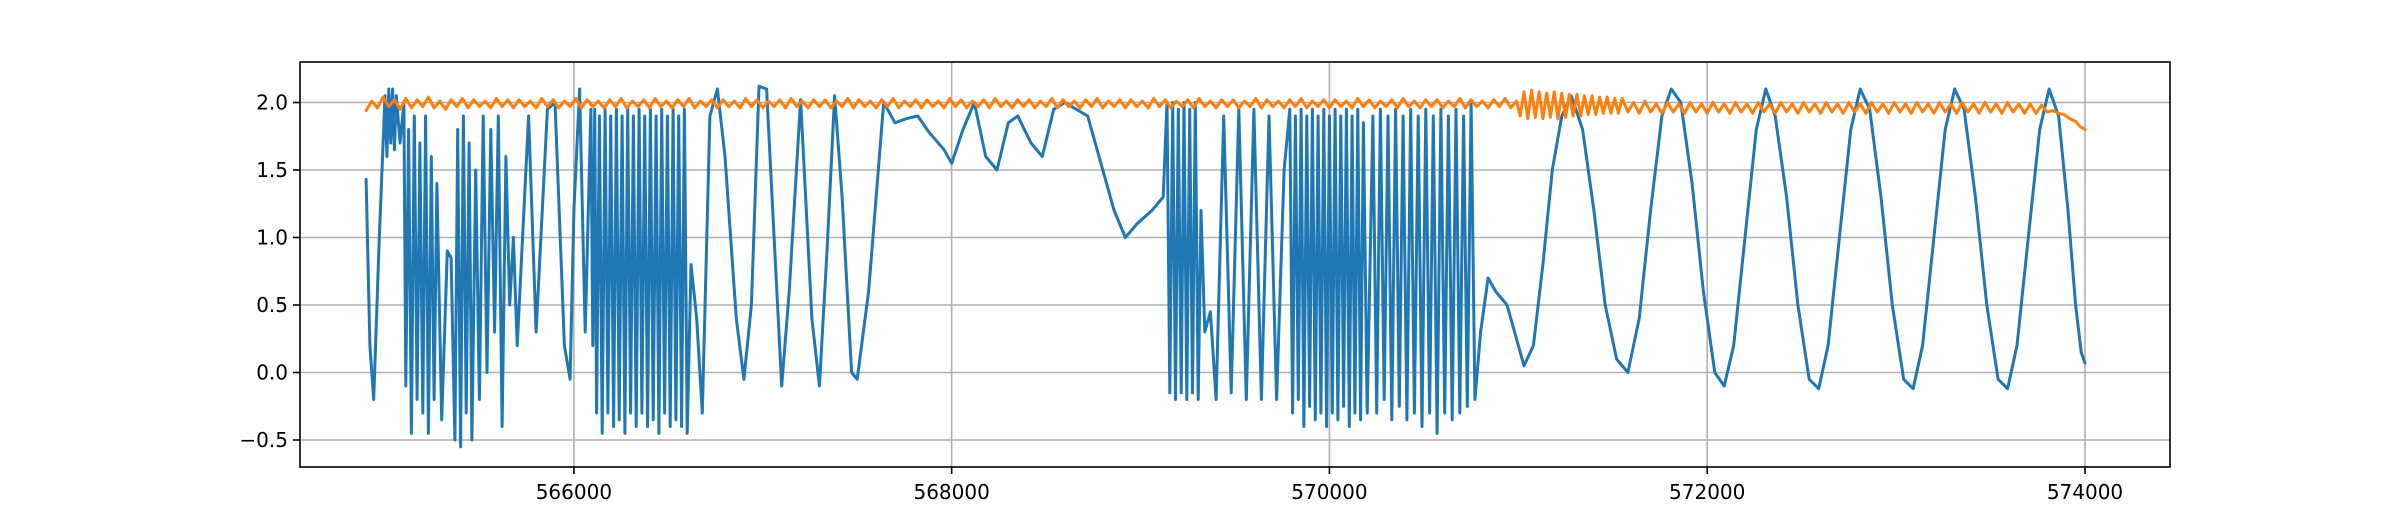 The height and width of the screenshot is (525, 2400). Describe the element at coordinates (951, 492) in the screenshot. I see `x-tick-label: 568000` at that location.